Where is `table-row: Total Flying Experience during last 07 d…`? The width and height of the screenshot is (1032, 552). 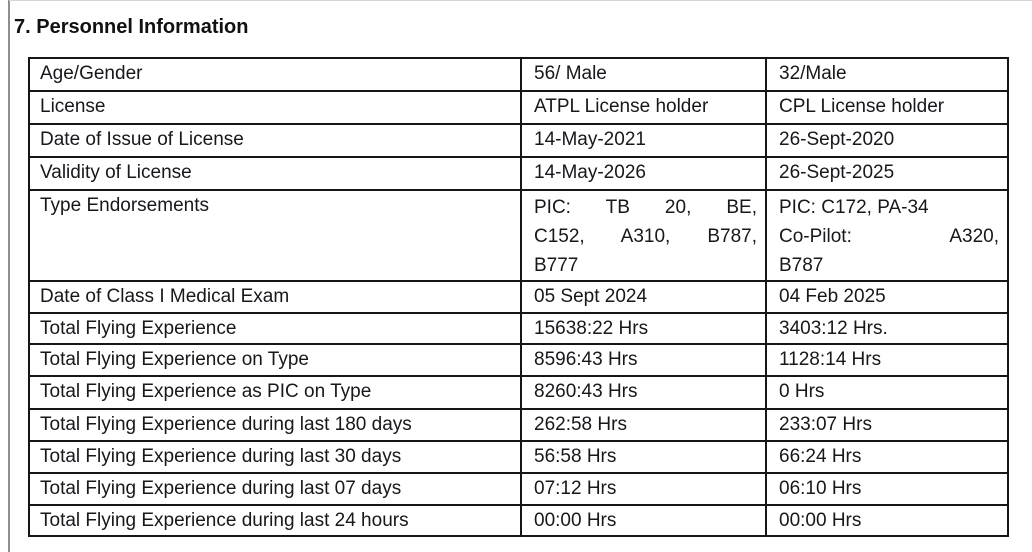 table-row: Total Flying Experience during last 07 d… is located at coordinates (518, 489).